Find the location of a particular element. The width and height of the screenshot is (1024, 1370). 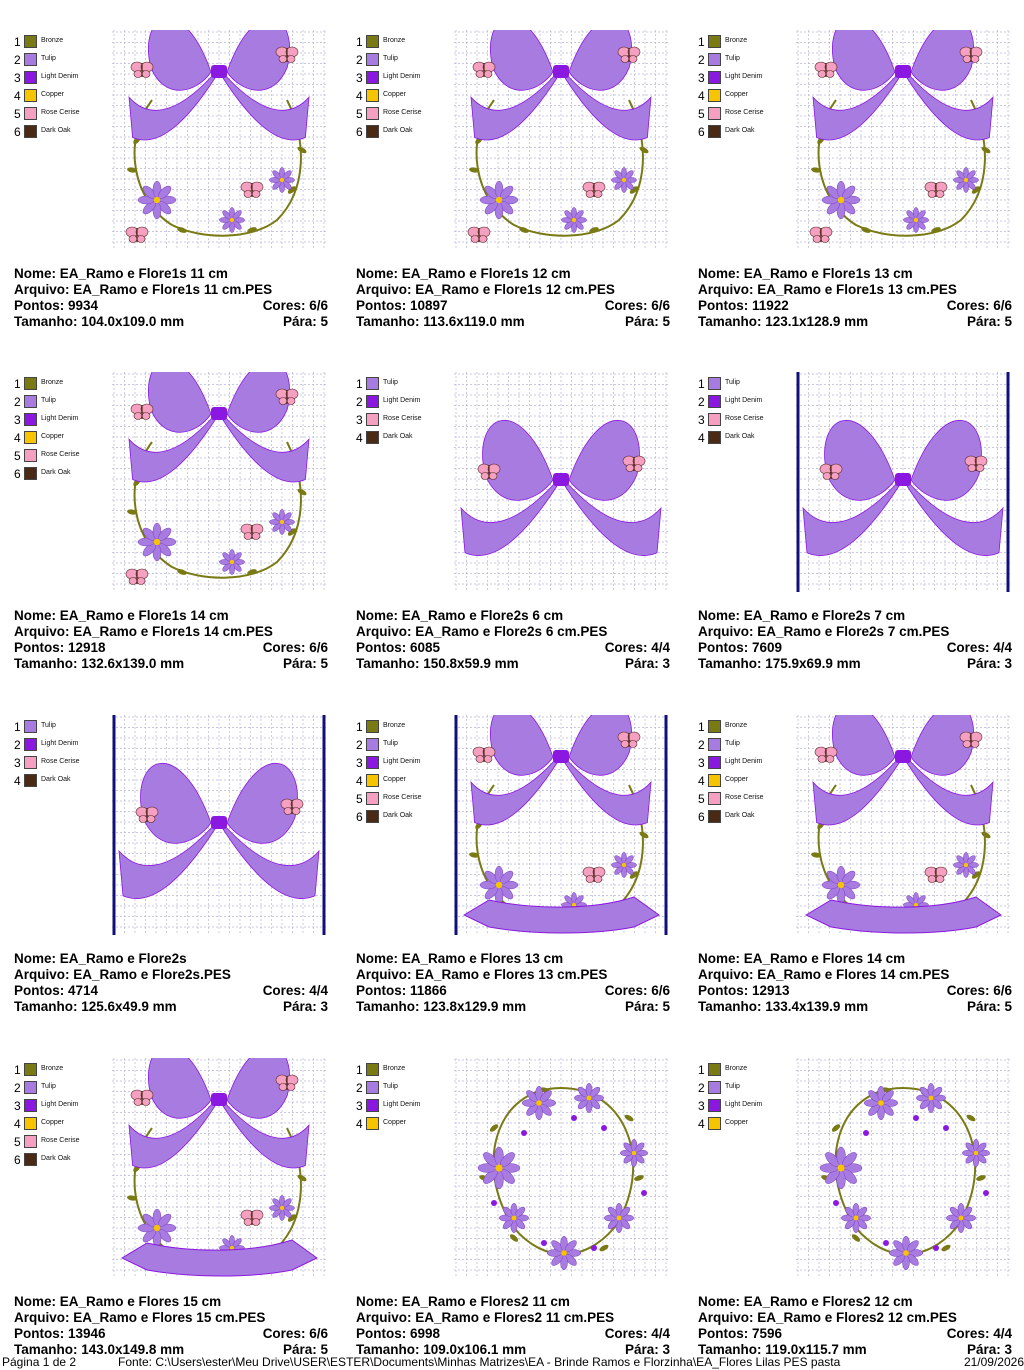

legend-row: 3 Light Denim is located at coordinates (753, 79).